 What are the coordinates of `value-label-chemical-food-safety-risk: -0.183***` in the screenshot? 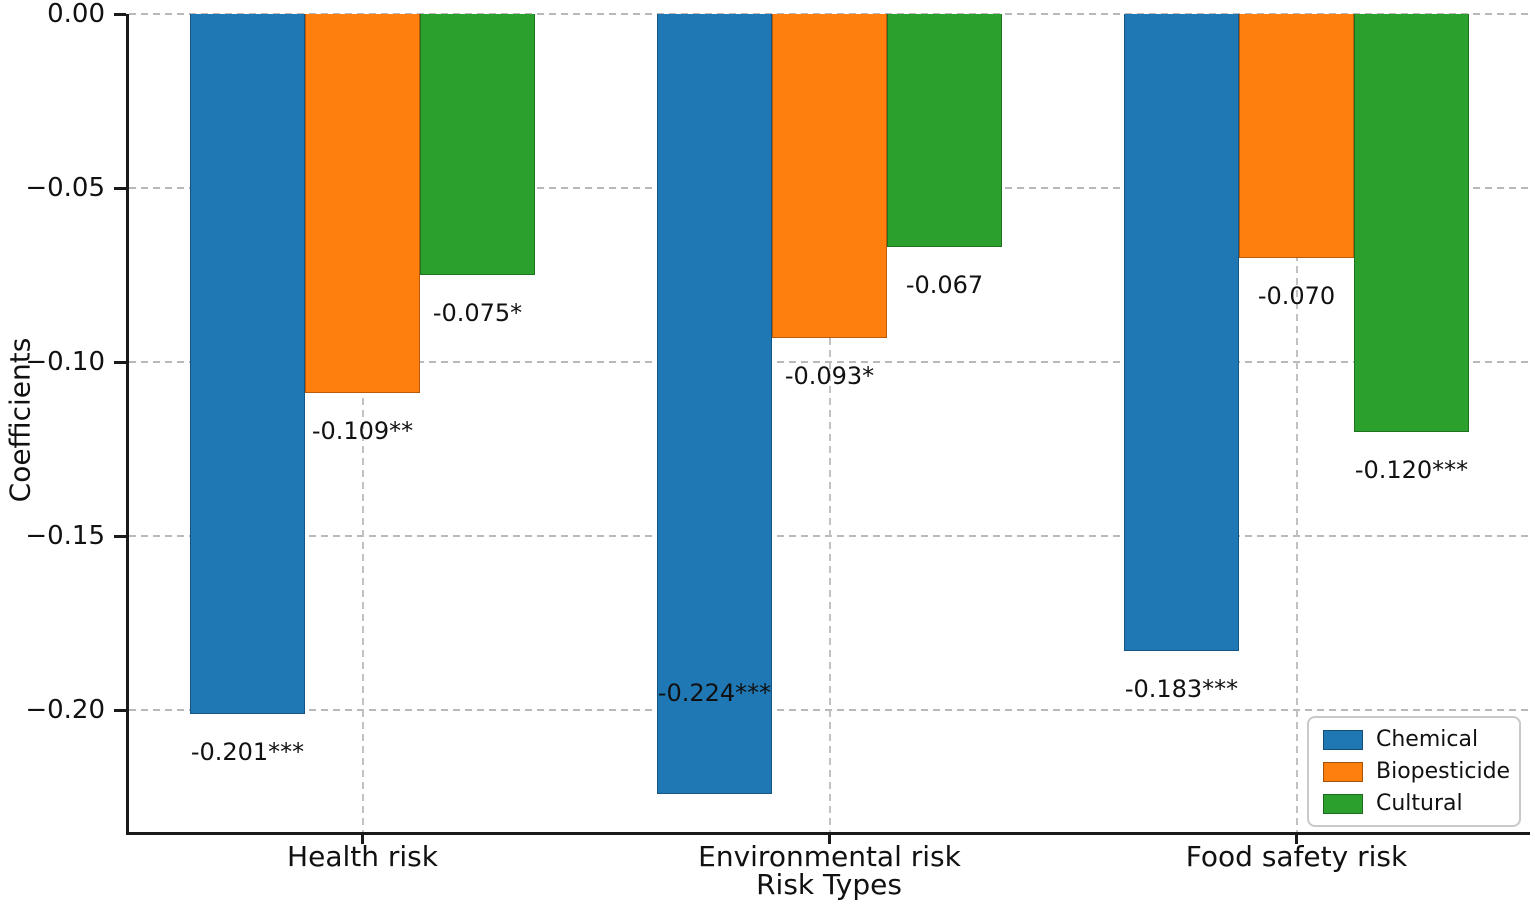 It's located at (1181, 688).